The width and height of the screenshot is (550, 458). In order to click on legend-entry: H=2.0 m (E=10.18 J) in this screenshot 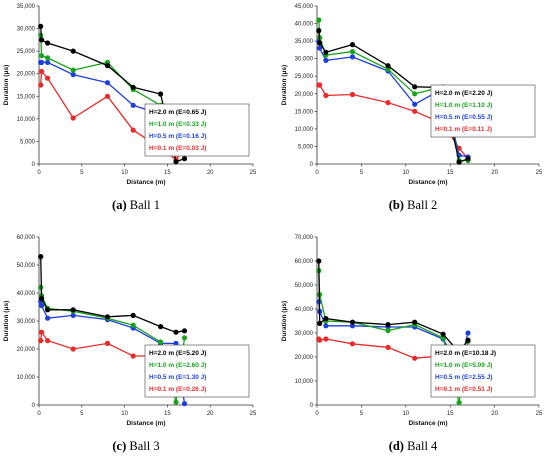, I will do `click(465, 353)`.